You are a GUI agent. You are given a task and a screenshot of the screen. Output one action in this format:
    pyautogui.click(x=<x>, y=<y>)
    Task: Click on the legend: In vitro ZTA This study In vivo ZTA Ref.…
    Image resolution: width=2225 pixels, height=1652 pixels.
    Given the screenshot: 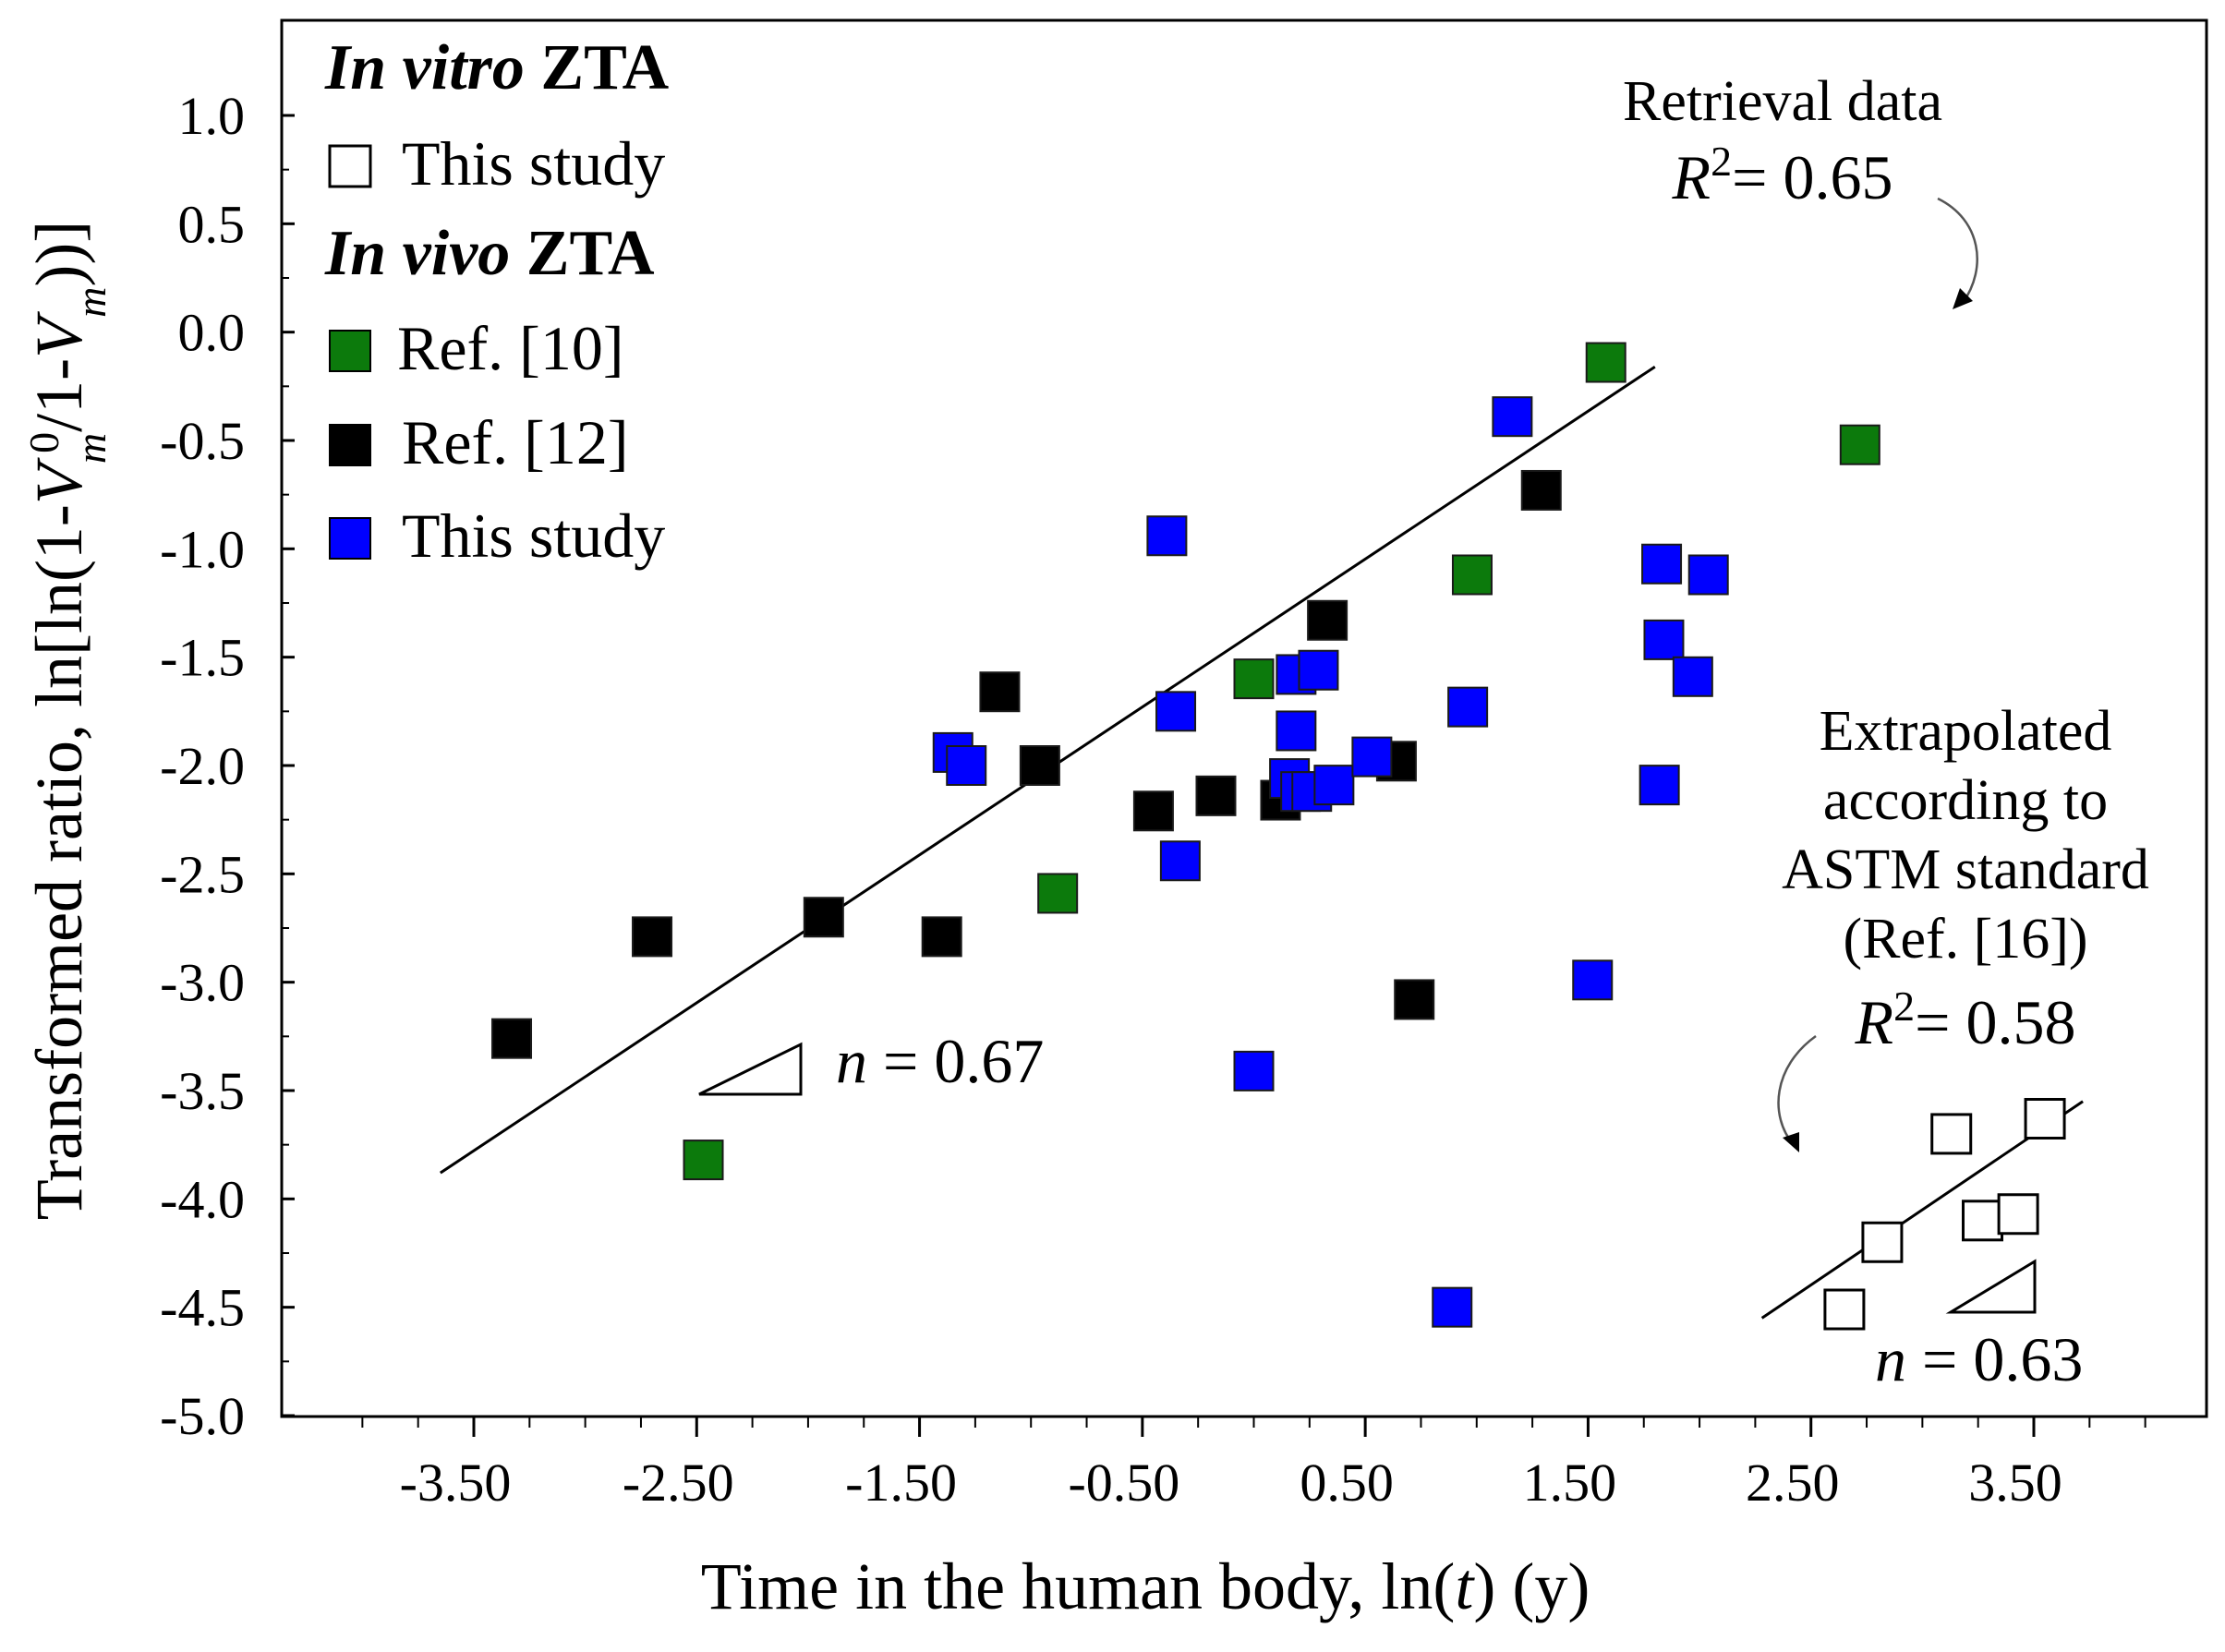 What is the action you would take?
    pyautogui.click(x=497, y=301)
    